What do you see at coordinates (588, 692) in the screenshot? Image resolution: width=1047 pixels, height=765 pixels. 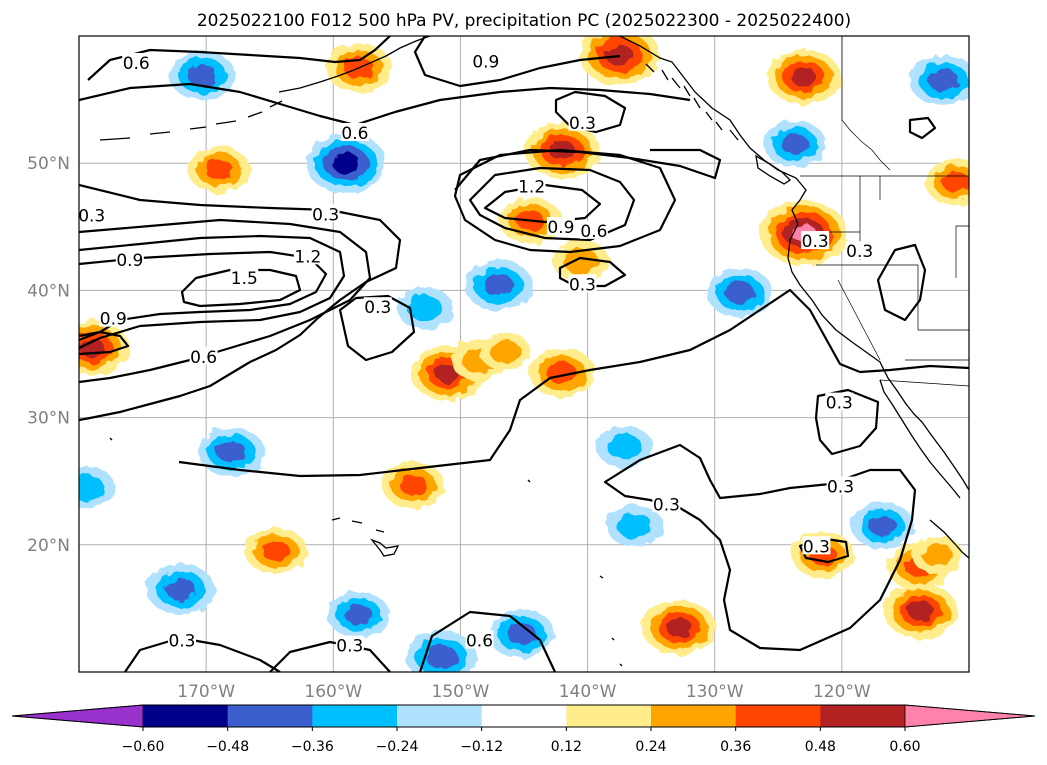 I see `x-tick-label-3: 140°W` at bounding box center [588, 692].